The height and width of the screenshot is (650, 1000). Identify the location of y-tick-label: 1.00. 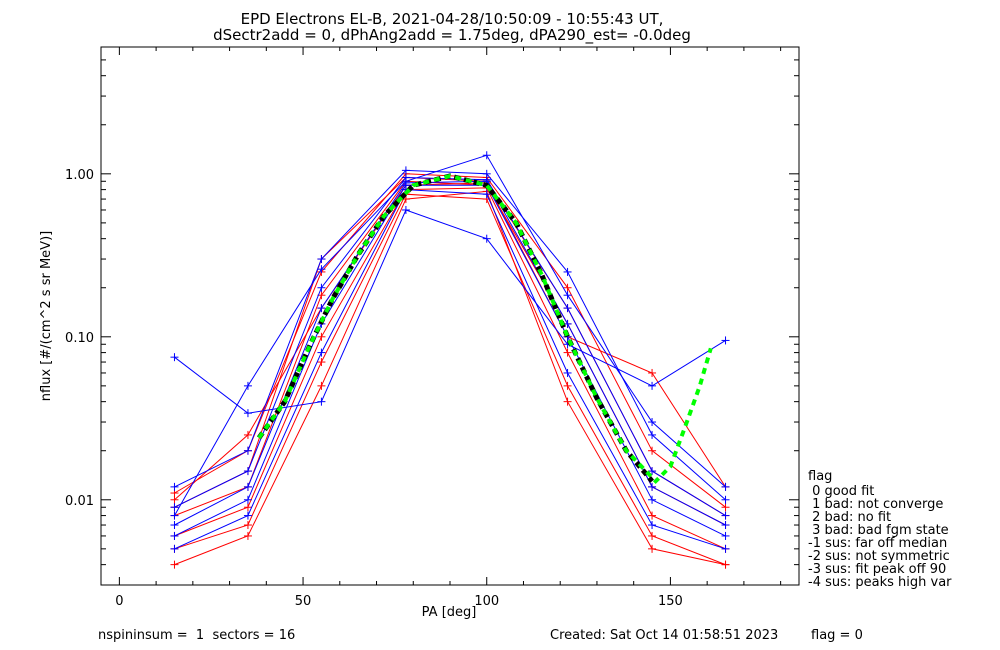
(79, 175).